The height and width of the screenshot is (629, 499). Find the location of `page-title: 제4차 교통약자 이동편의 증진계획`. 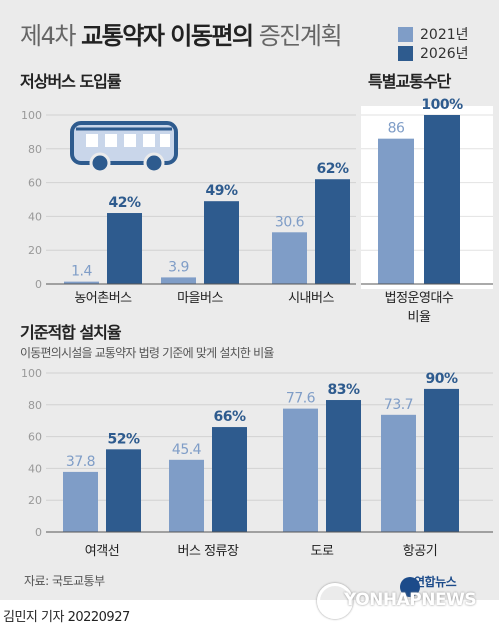

page-title: 제4차 교통약자 이동편의 증진계획 is located at coordinates (181, 33).